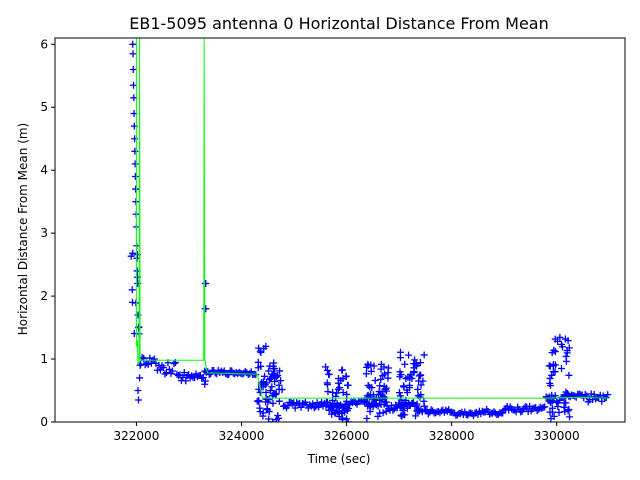 The width and height of the screenshot is (640, 480). What do you see at coordinates (137, 436) in the screenshot?
I see `x-tick-label: 322000` at bounding box center [137, 436].